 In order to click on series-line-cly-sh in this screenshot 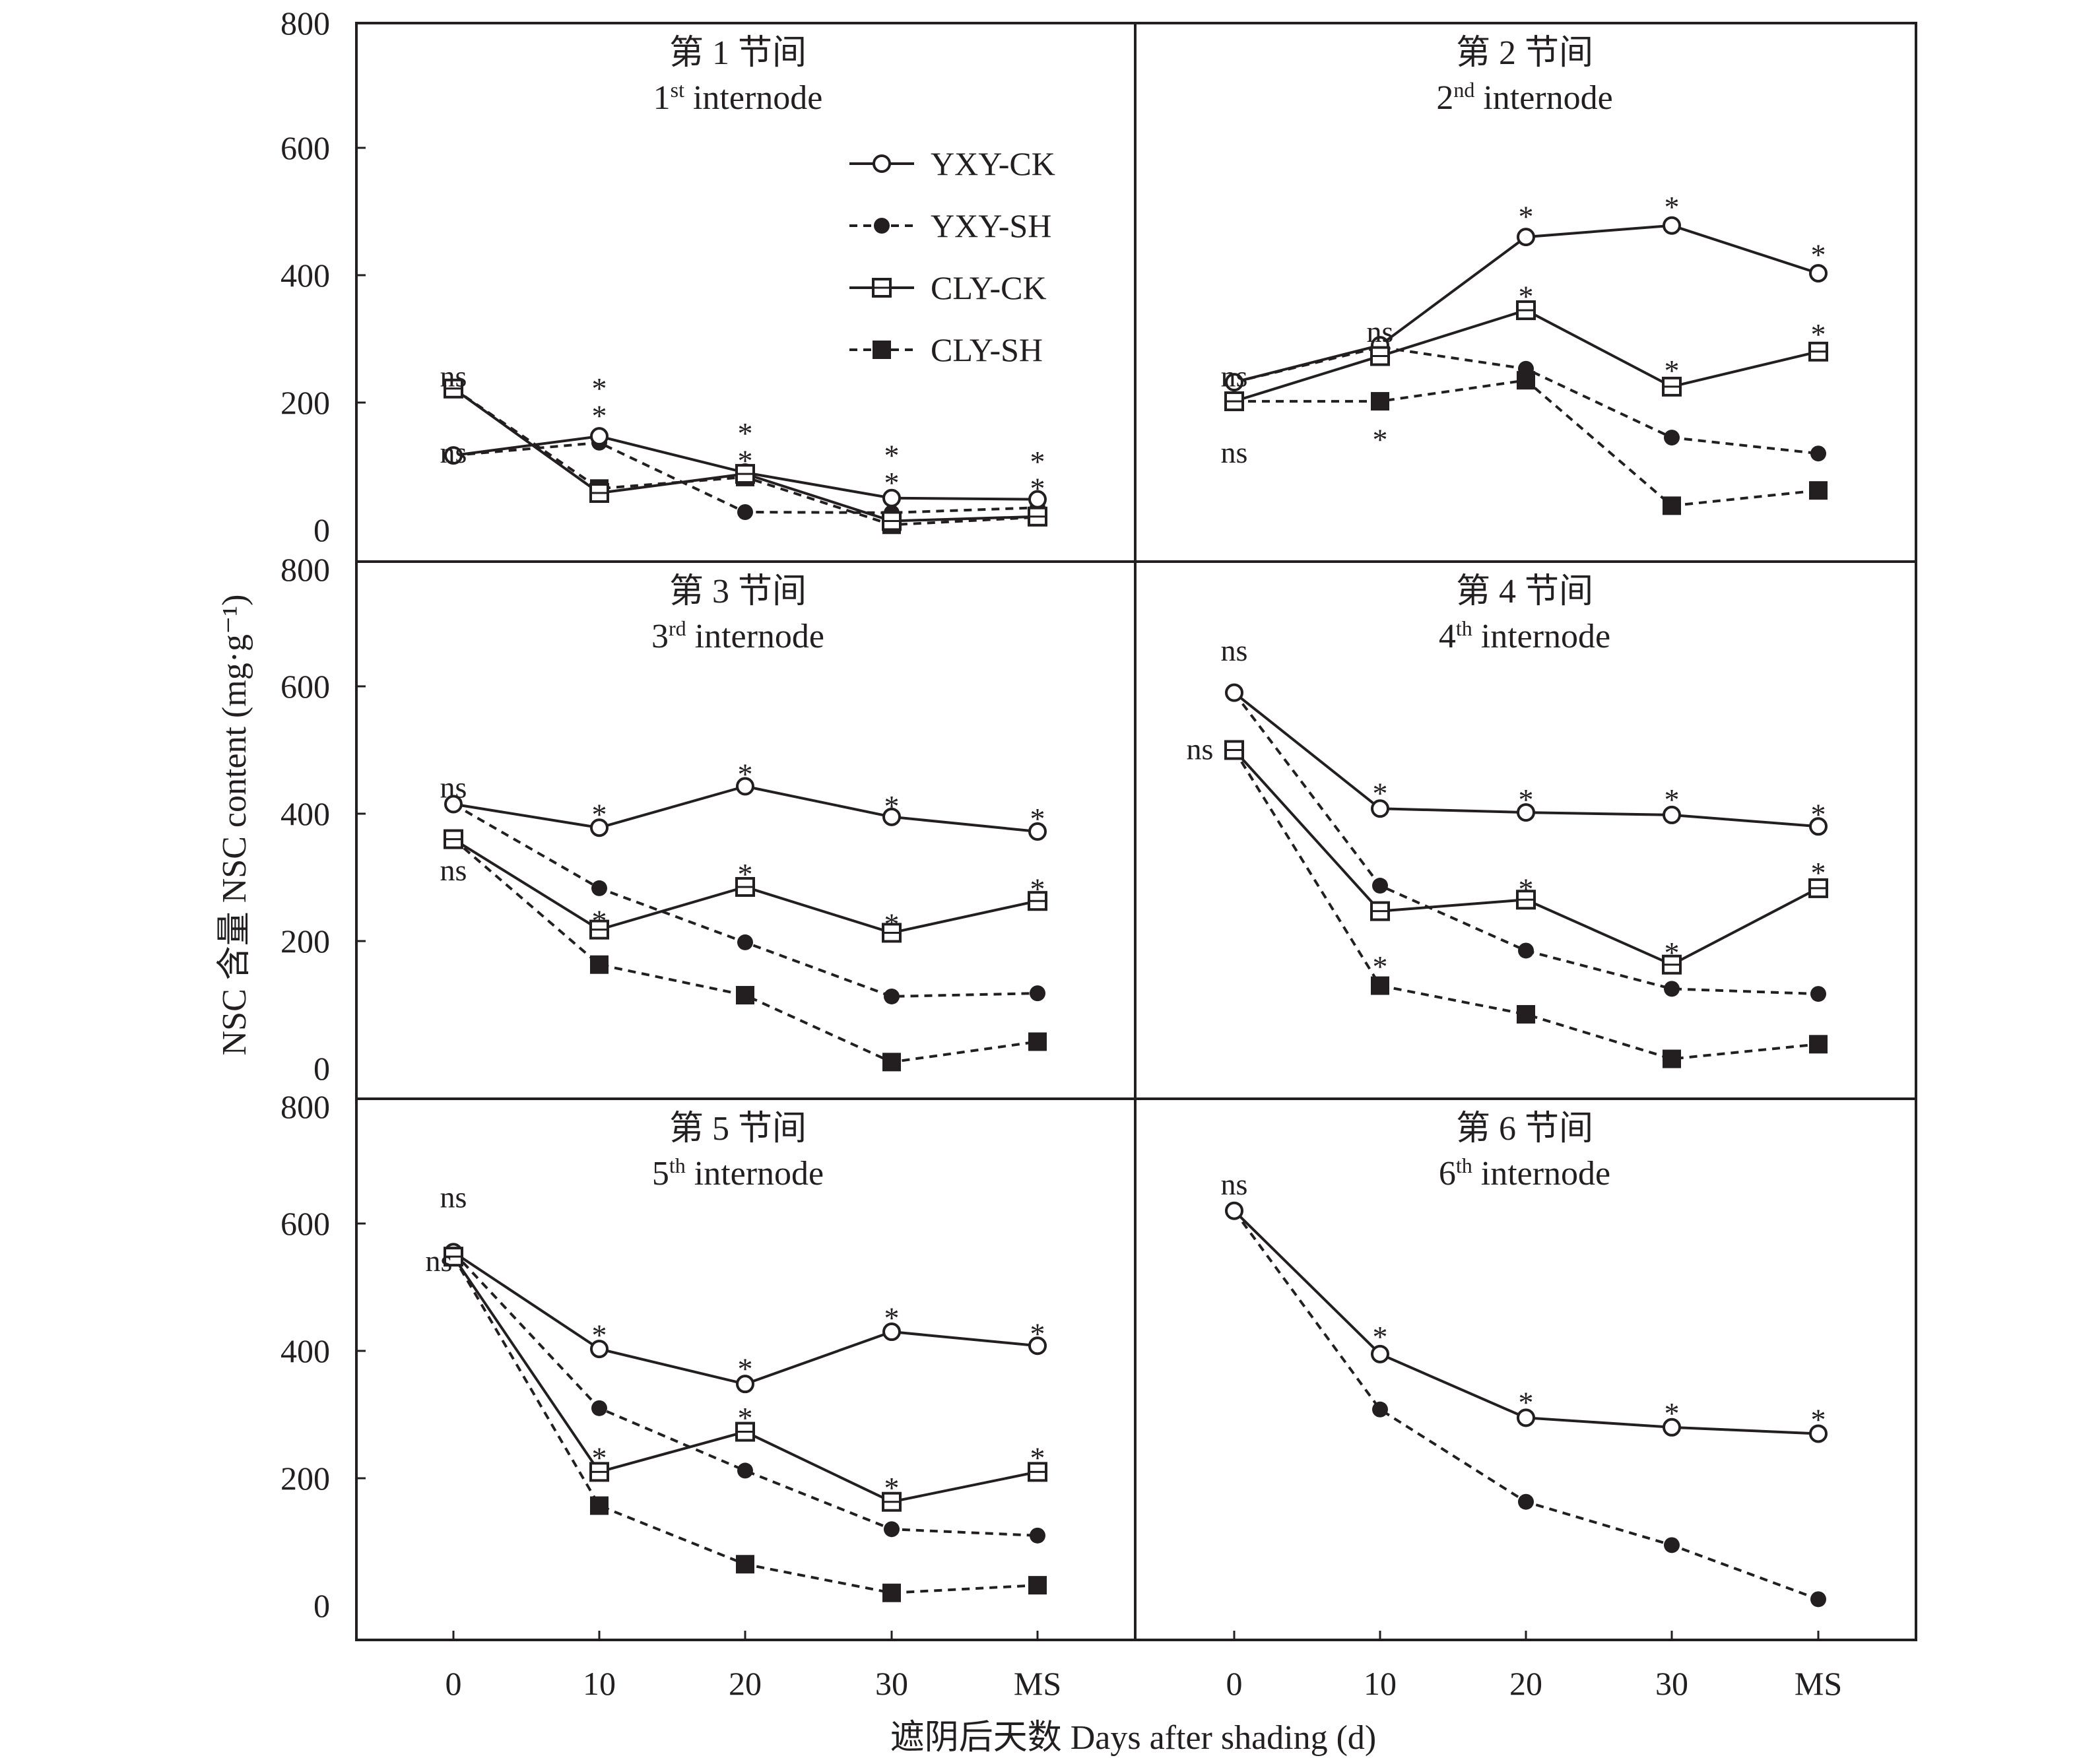, I will do `click(745, 951)`.